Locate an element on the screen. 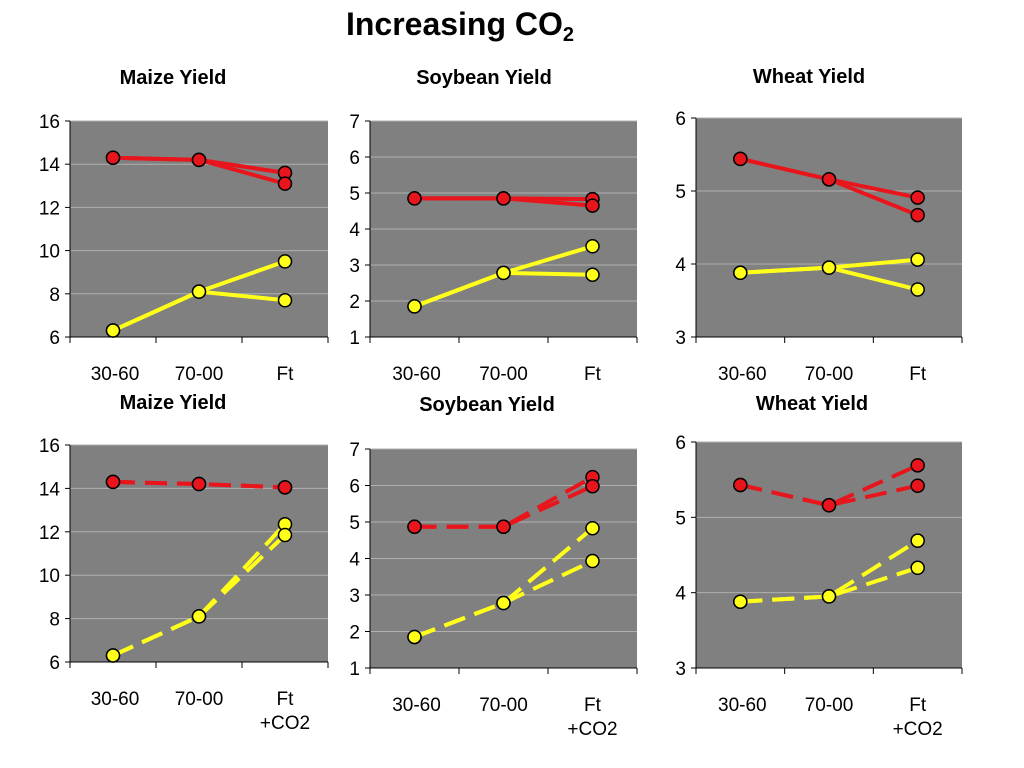 The width and height of the screenshot is (1024, 768). series-line-red is located at coordinates (199, 484).